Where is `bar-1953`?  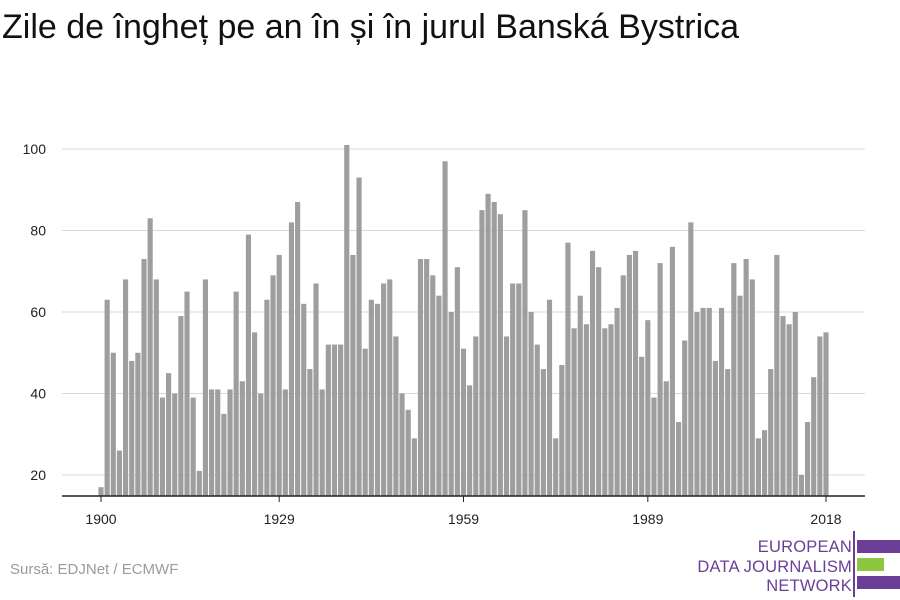
bar-1953 is located at coordinates (427, 377).